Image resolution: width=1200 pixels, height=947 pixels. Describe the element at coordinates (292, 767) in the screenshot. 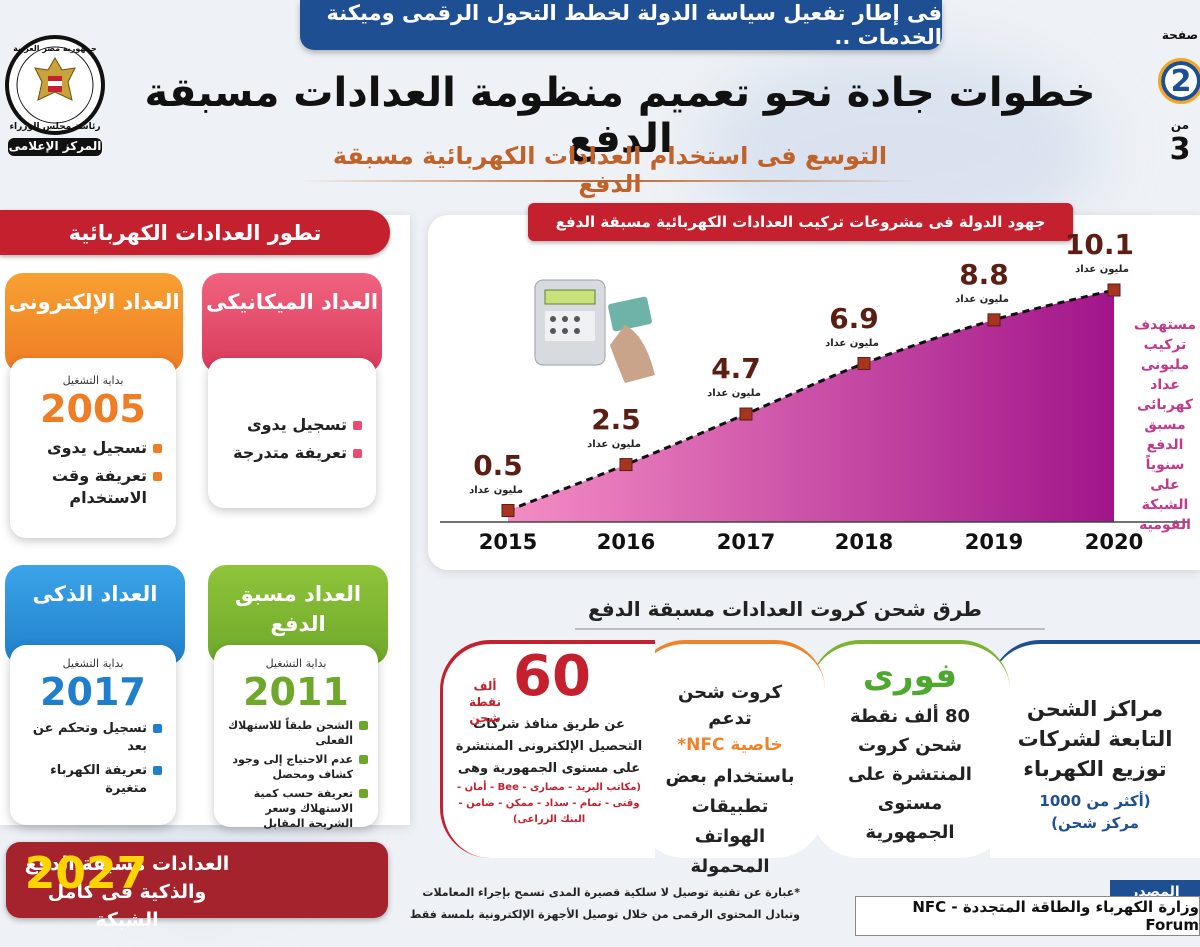

I see `prepaid-feature: عدم الاحتياج إلى وجود كشاف ومحصل` at that location.